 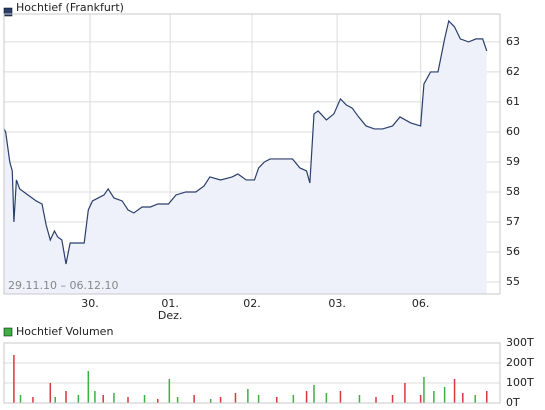 What do you see at coordinates (64, 331) in the screenshot?
I see `chart-title: Hochtief Volumen` at bounding box center [64, 331].